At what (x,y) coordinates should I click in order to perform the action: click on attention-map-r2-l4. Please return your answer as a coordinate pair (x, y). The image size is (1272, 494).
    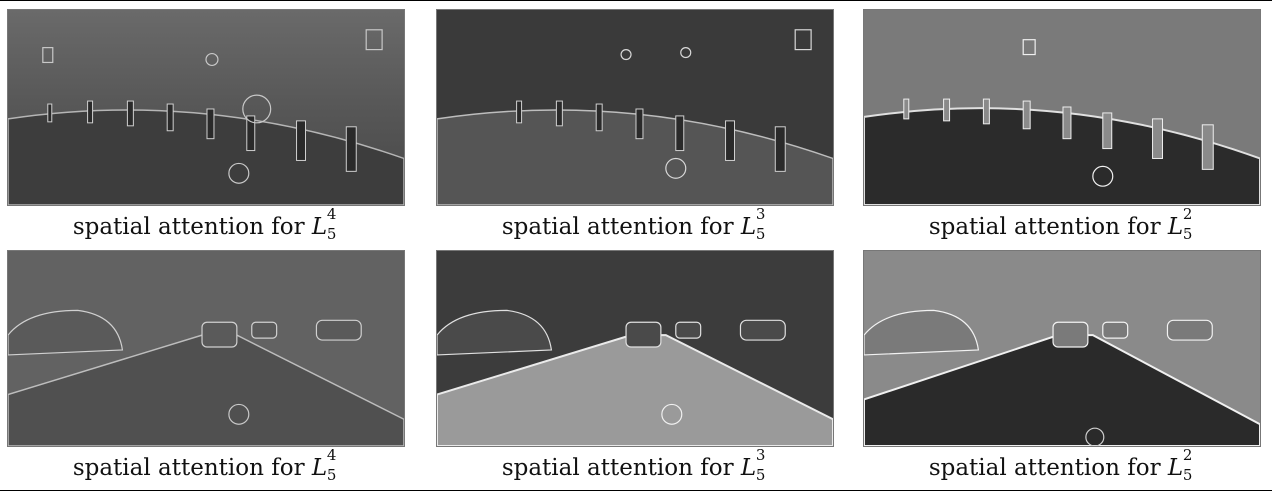
    Looking at the image, I should click on (206, 348).